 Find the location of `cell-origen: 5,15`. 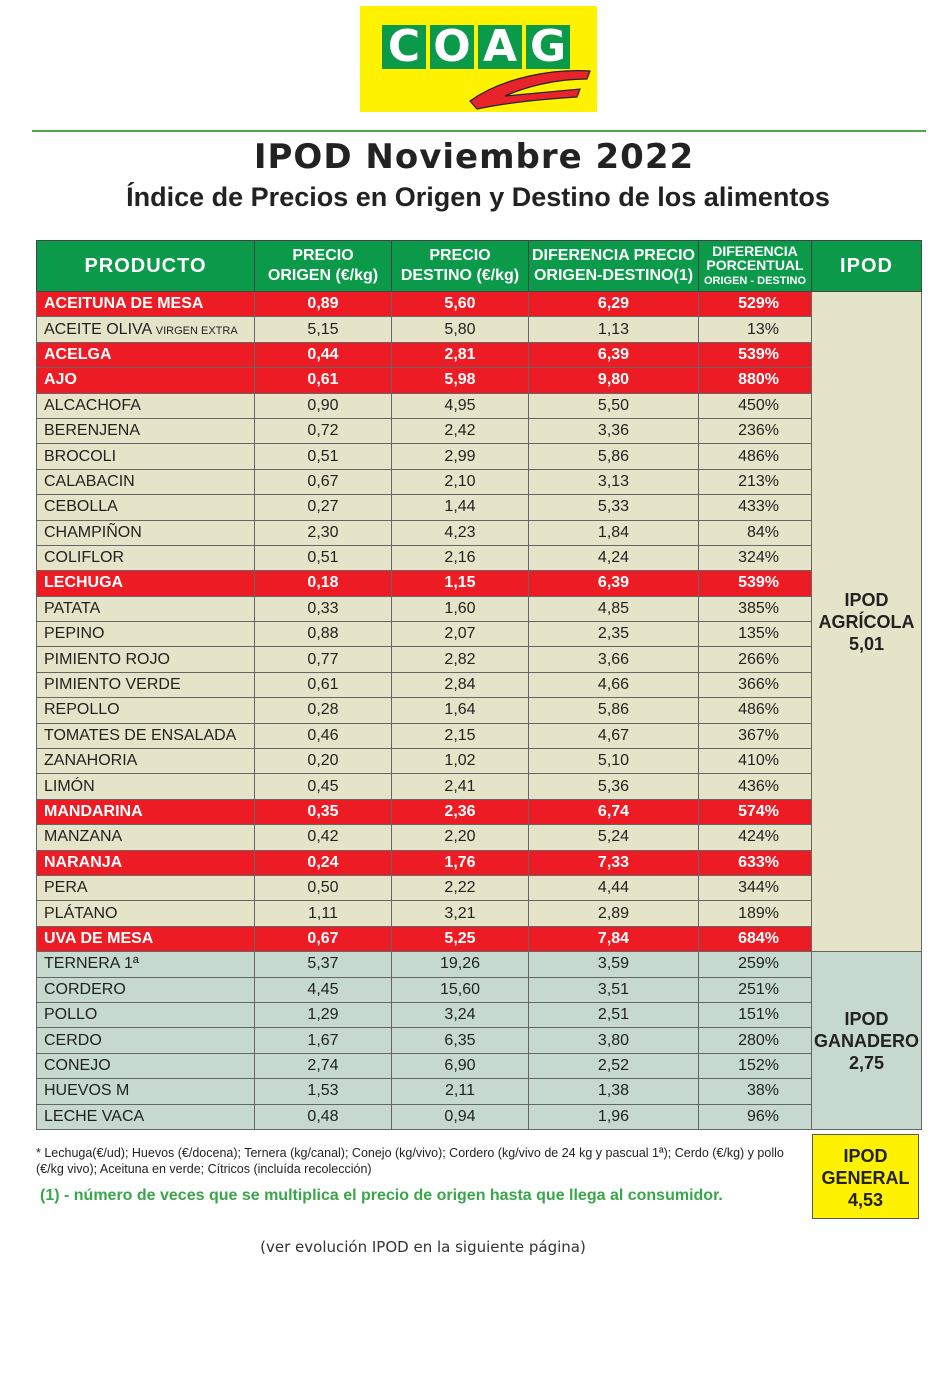

cell-origen: 5,15 is located at coordinates (323, 329).